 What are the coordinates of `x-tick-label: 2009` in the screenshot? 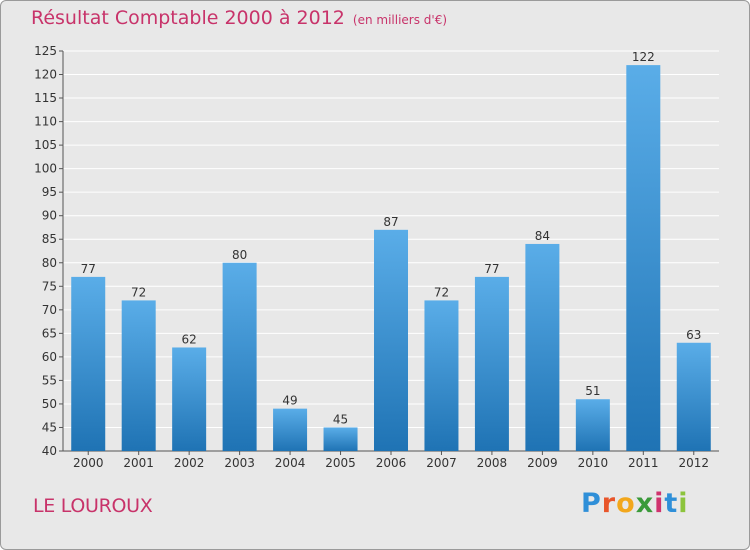 It's located at (542, 463).